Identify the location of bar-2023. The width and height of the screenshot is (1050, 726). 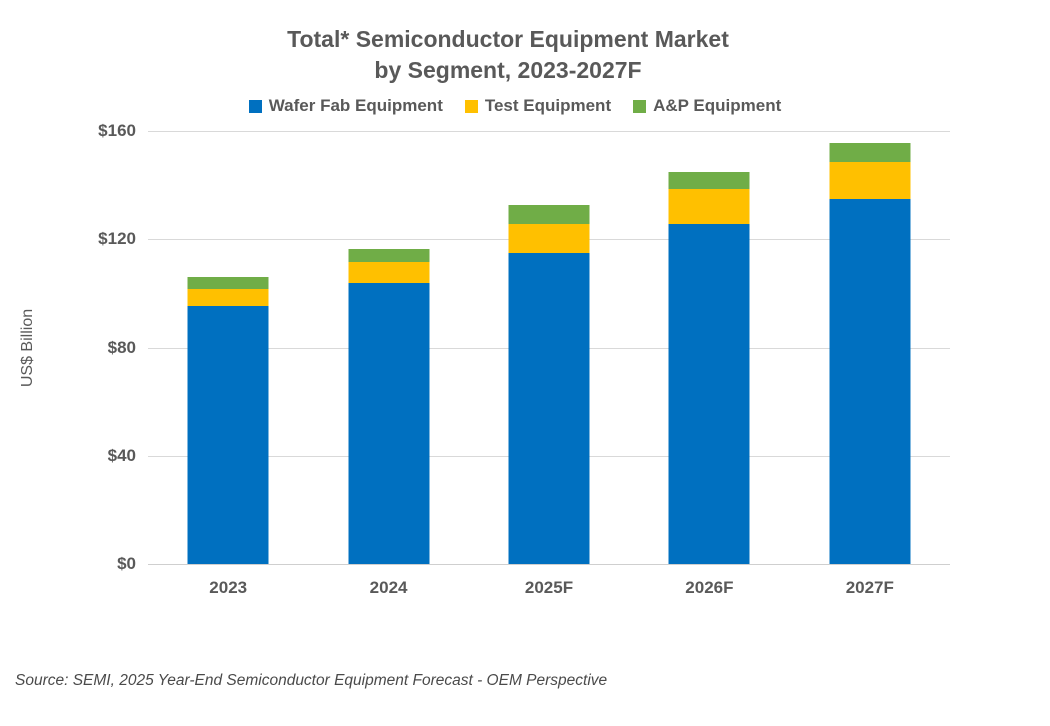
(228, 420).